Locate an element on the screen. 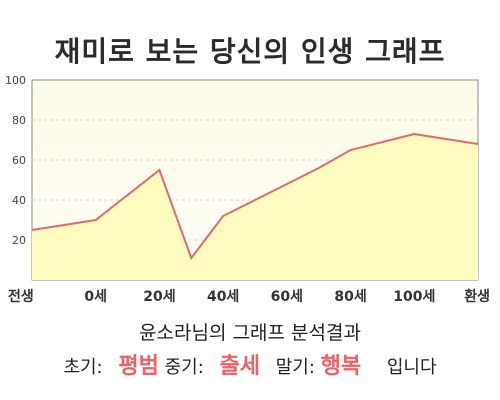  x-tick-label: 0세 is located at coordinates (95, 297).